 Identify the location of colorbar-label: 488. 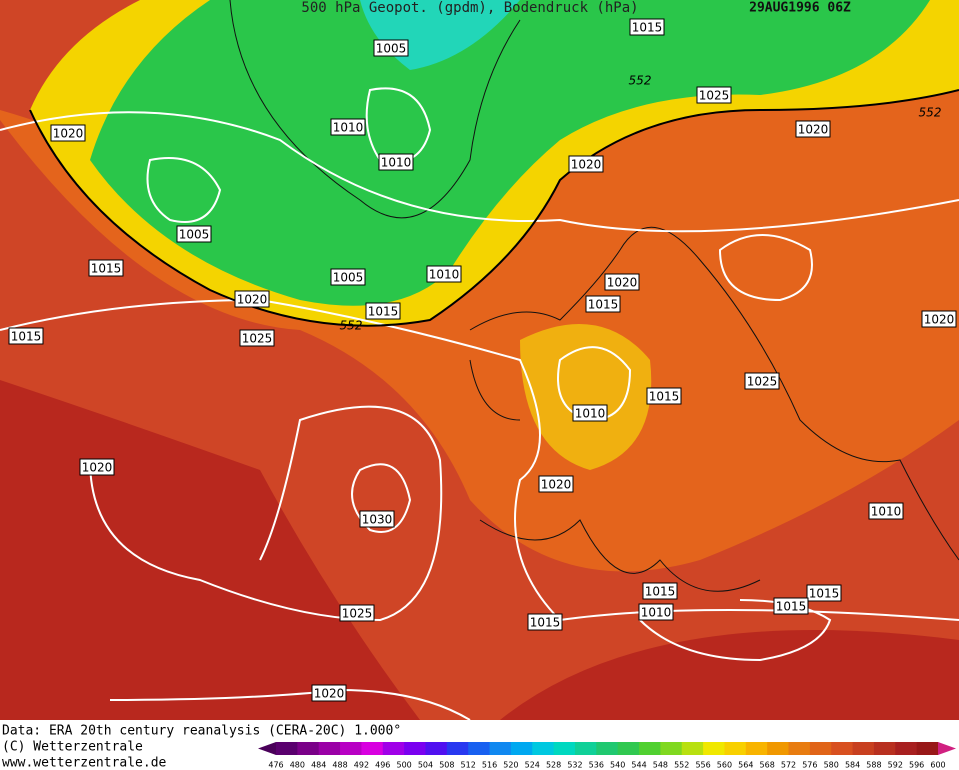
(339, 765).